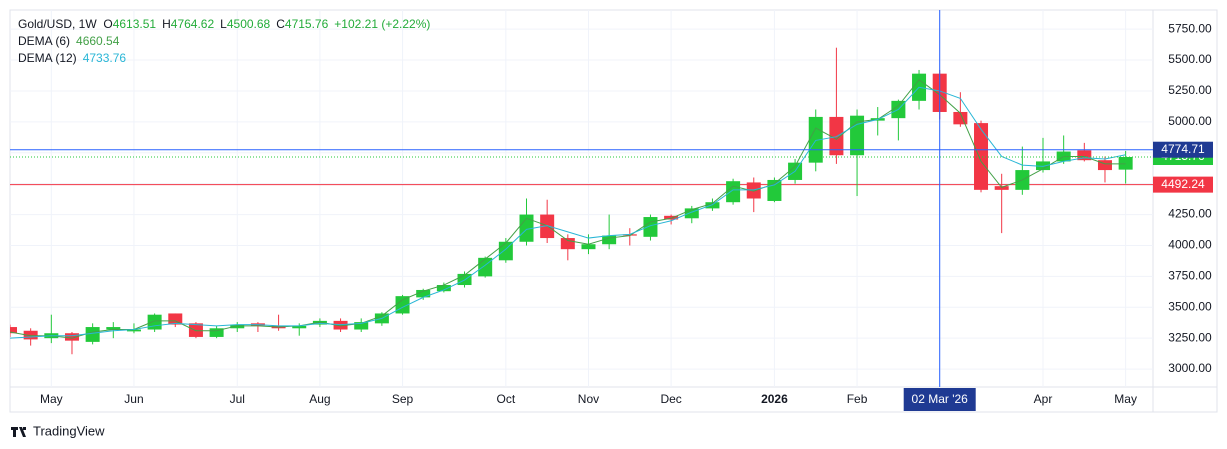 This screenshot has height=449, width=1227. Describe the element at coordinates (223, 24) in the screenshot. I see `ohlc-label: L` at that location.